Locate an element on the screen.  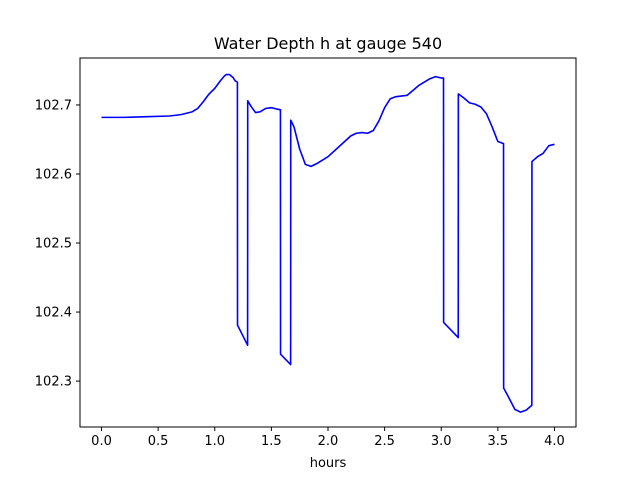
y-tick-label: 102.6 is located at coordinates (53, 174).